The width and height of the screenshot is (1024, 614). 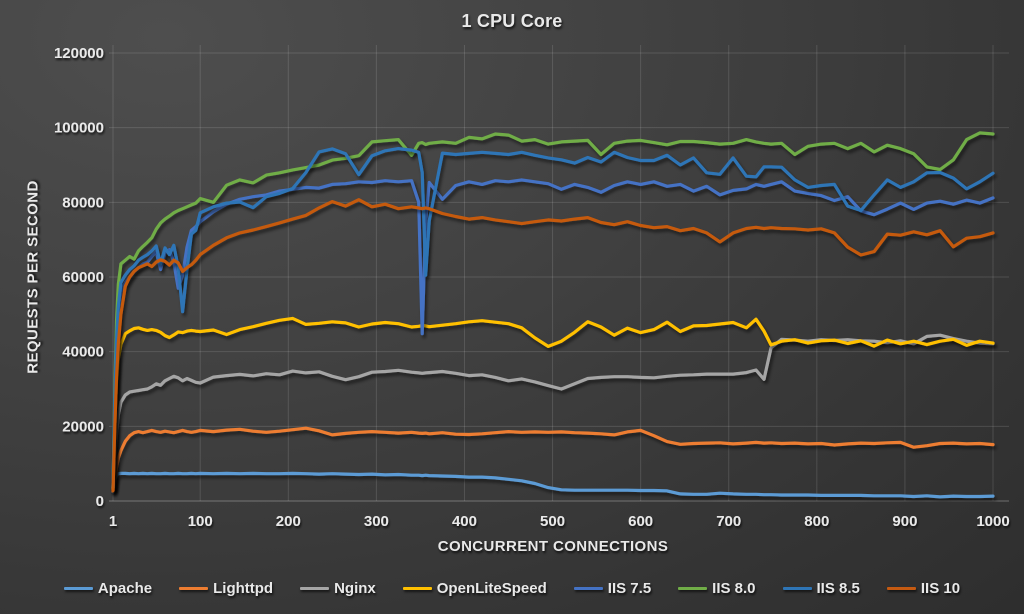 What do you see at coordinates (83, 426) in the screenshot?
I see `y-tick-label: 20000` at bounding box center [83, 426].